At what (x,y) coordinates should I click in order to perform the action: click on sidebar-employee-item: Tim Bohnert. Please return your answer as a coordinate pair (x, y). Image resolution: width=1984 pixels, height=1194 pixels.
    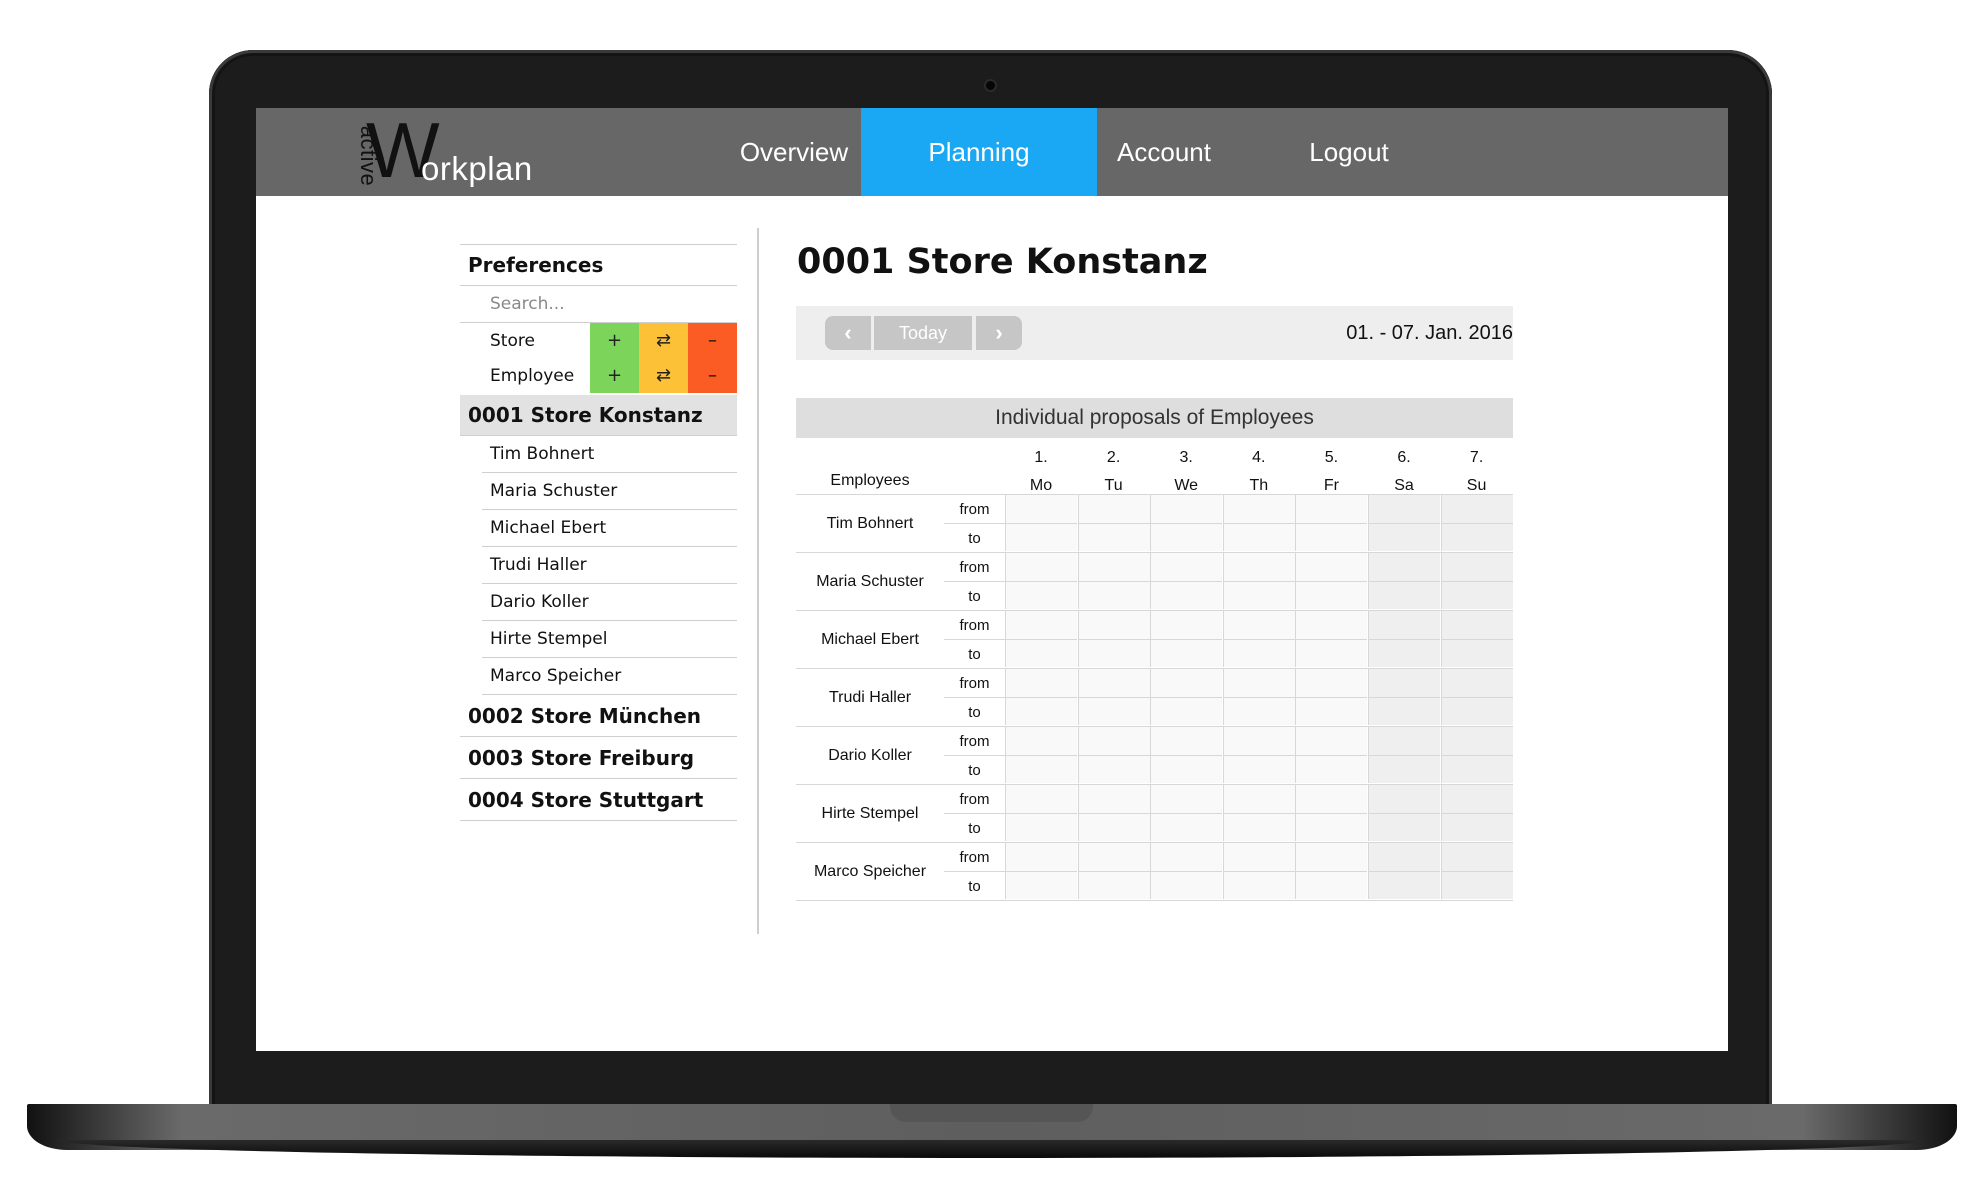
    Looking at the image, I should click on (609, 454).